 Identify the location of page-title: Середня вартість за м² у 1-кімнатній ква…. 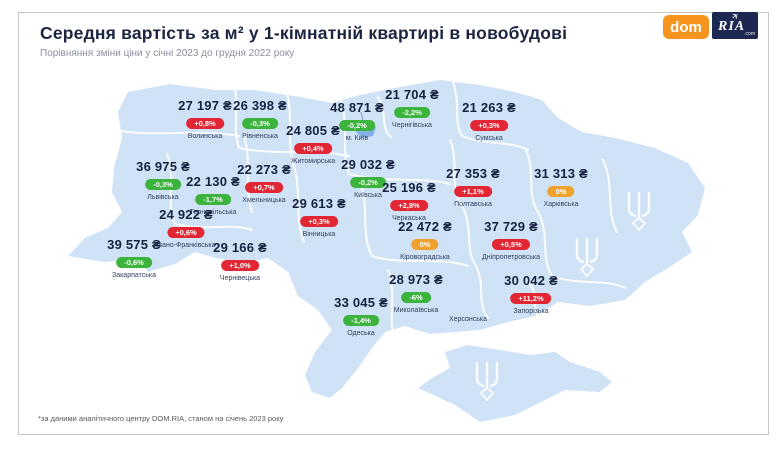
(304, 33).